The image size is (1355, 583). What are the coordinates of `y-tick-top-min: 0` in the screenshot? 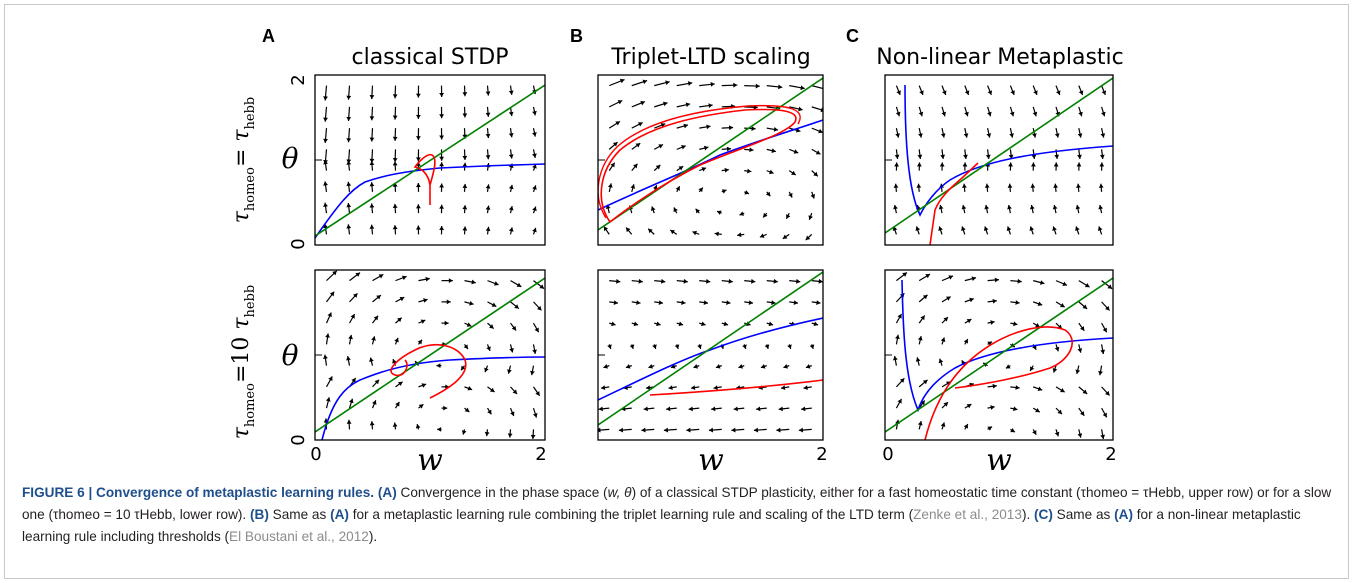 It's located at (298, 243).